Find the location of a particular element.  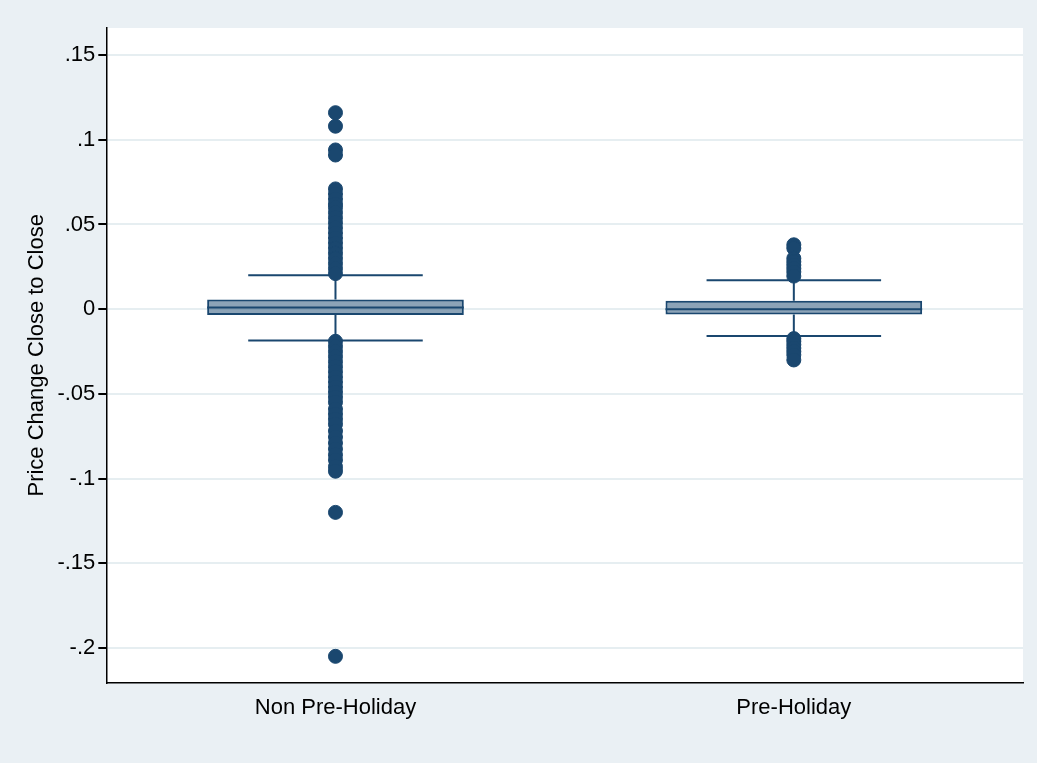

y-tick-label: .15 is located at coordinates (80, 54).